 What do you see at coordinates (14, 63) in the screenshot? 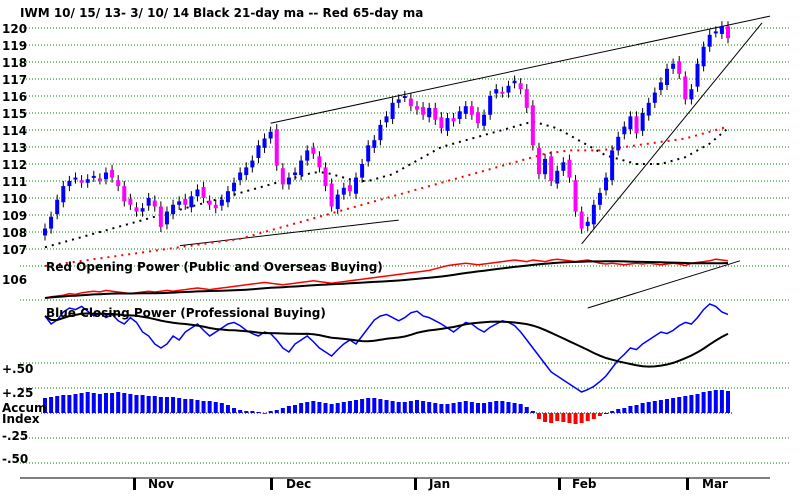
I see `y-tick-label: 118` at bounding box center [14, 63].